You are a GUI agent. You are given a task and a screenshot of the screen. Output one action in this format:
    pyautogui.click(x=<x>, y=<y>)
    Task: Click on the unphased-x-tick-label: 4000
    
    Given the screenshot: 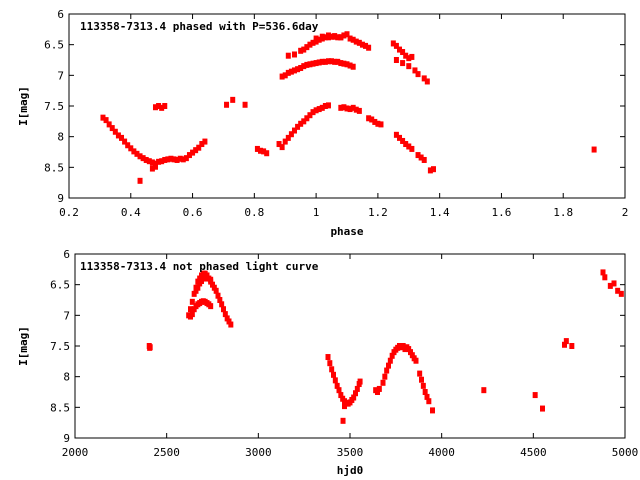 What is the action you would take?
    pyautogui.click(x=441, y=452)
    